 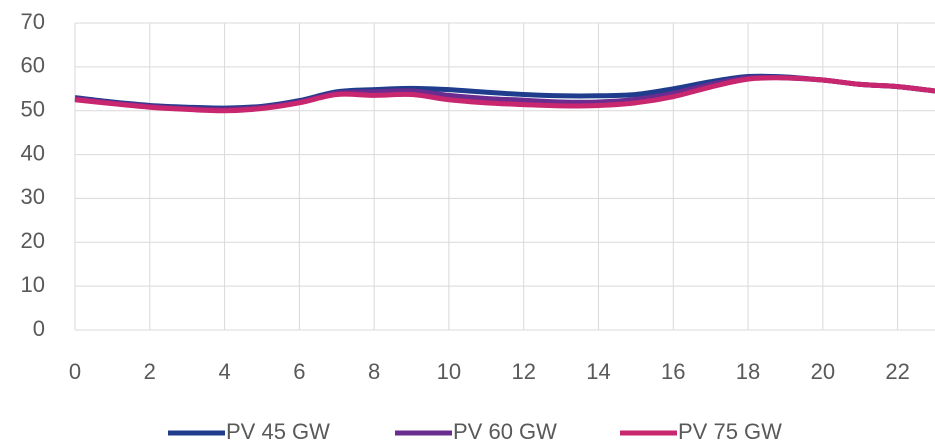 I want to click on x-tick-label: 0, so click(x=75, y=371).